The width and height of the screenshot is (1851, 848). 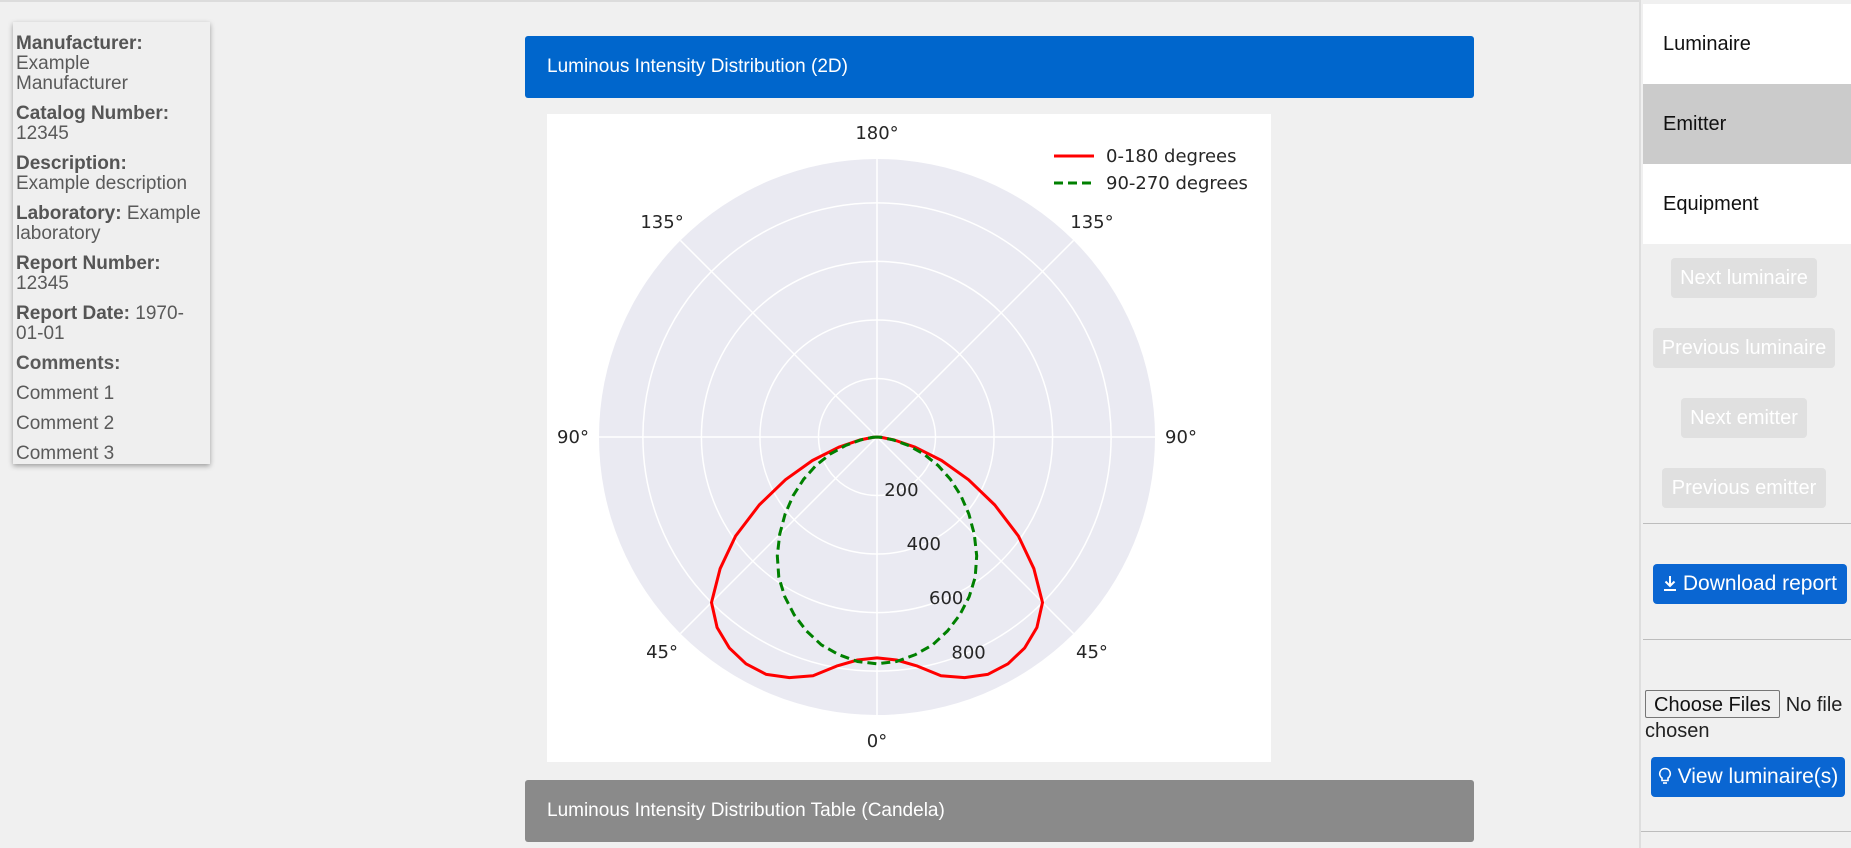 I want to click on tab-emitter: Emitter, so click(x=1747, y=124).